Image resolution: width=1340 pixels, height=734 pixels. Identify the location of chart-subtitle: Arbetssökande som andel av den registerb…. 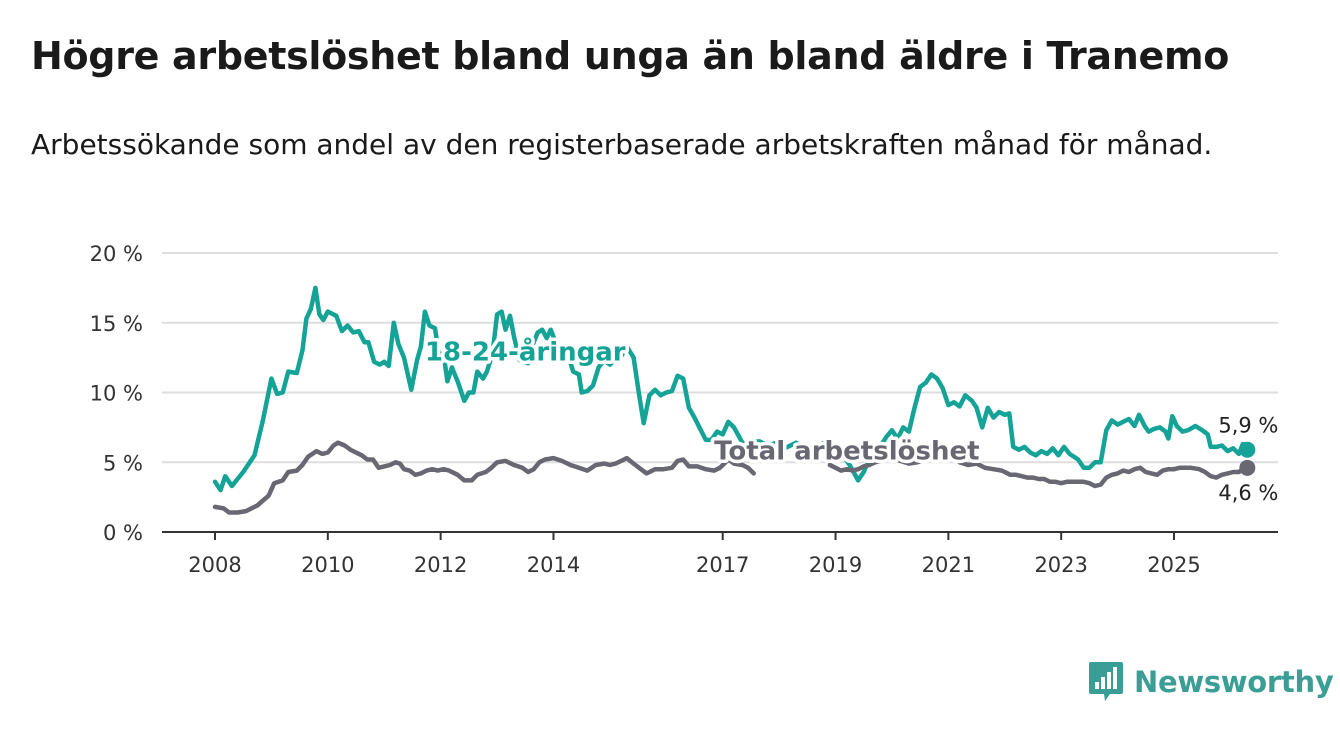
(622, 144).